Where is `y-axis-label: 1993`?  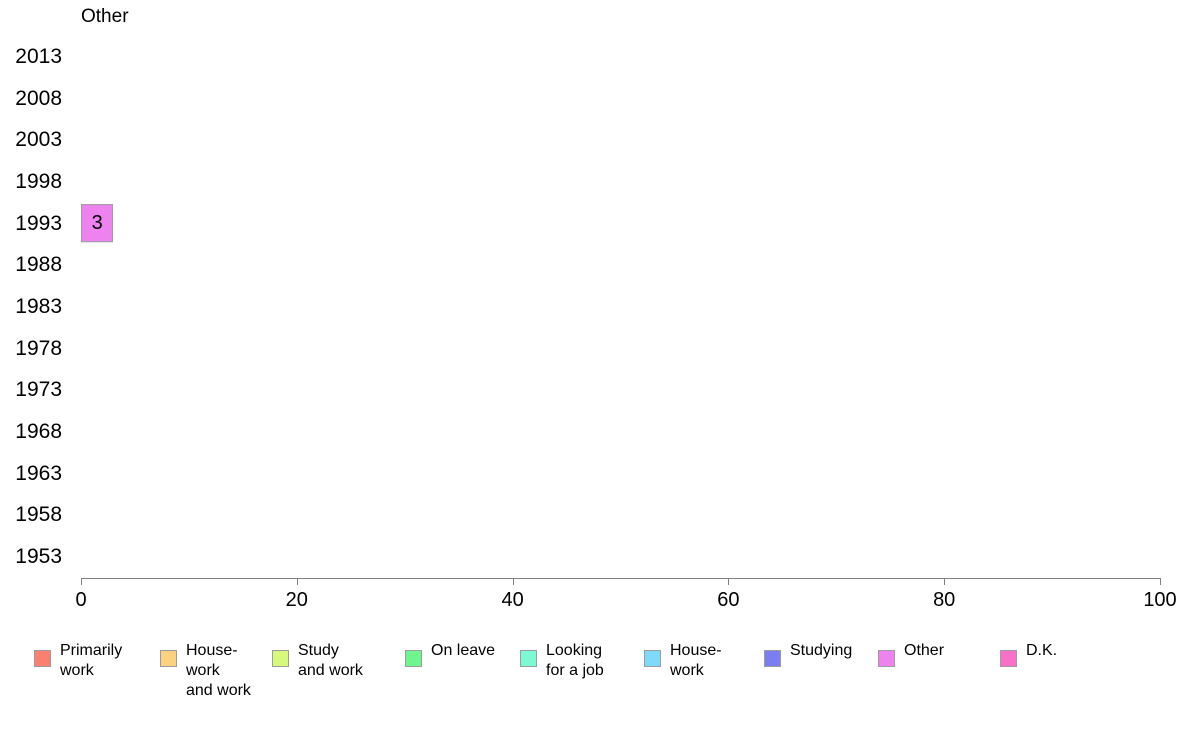
y-axis-label: 1993 is located at coordinates (38, 223).